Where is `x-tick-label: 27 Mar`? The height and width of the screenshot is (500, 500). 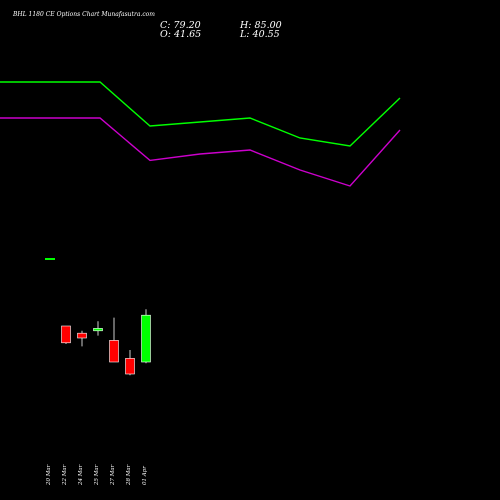
x-tick-label: 27 Mar is located at coordinates (113, 475).